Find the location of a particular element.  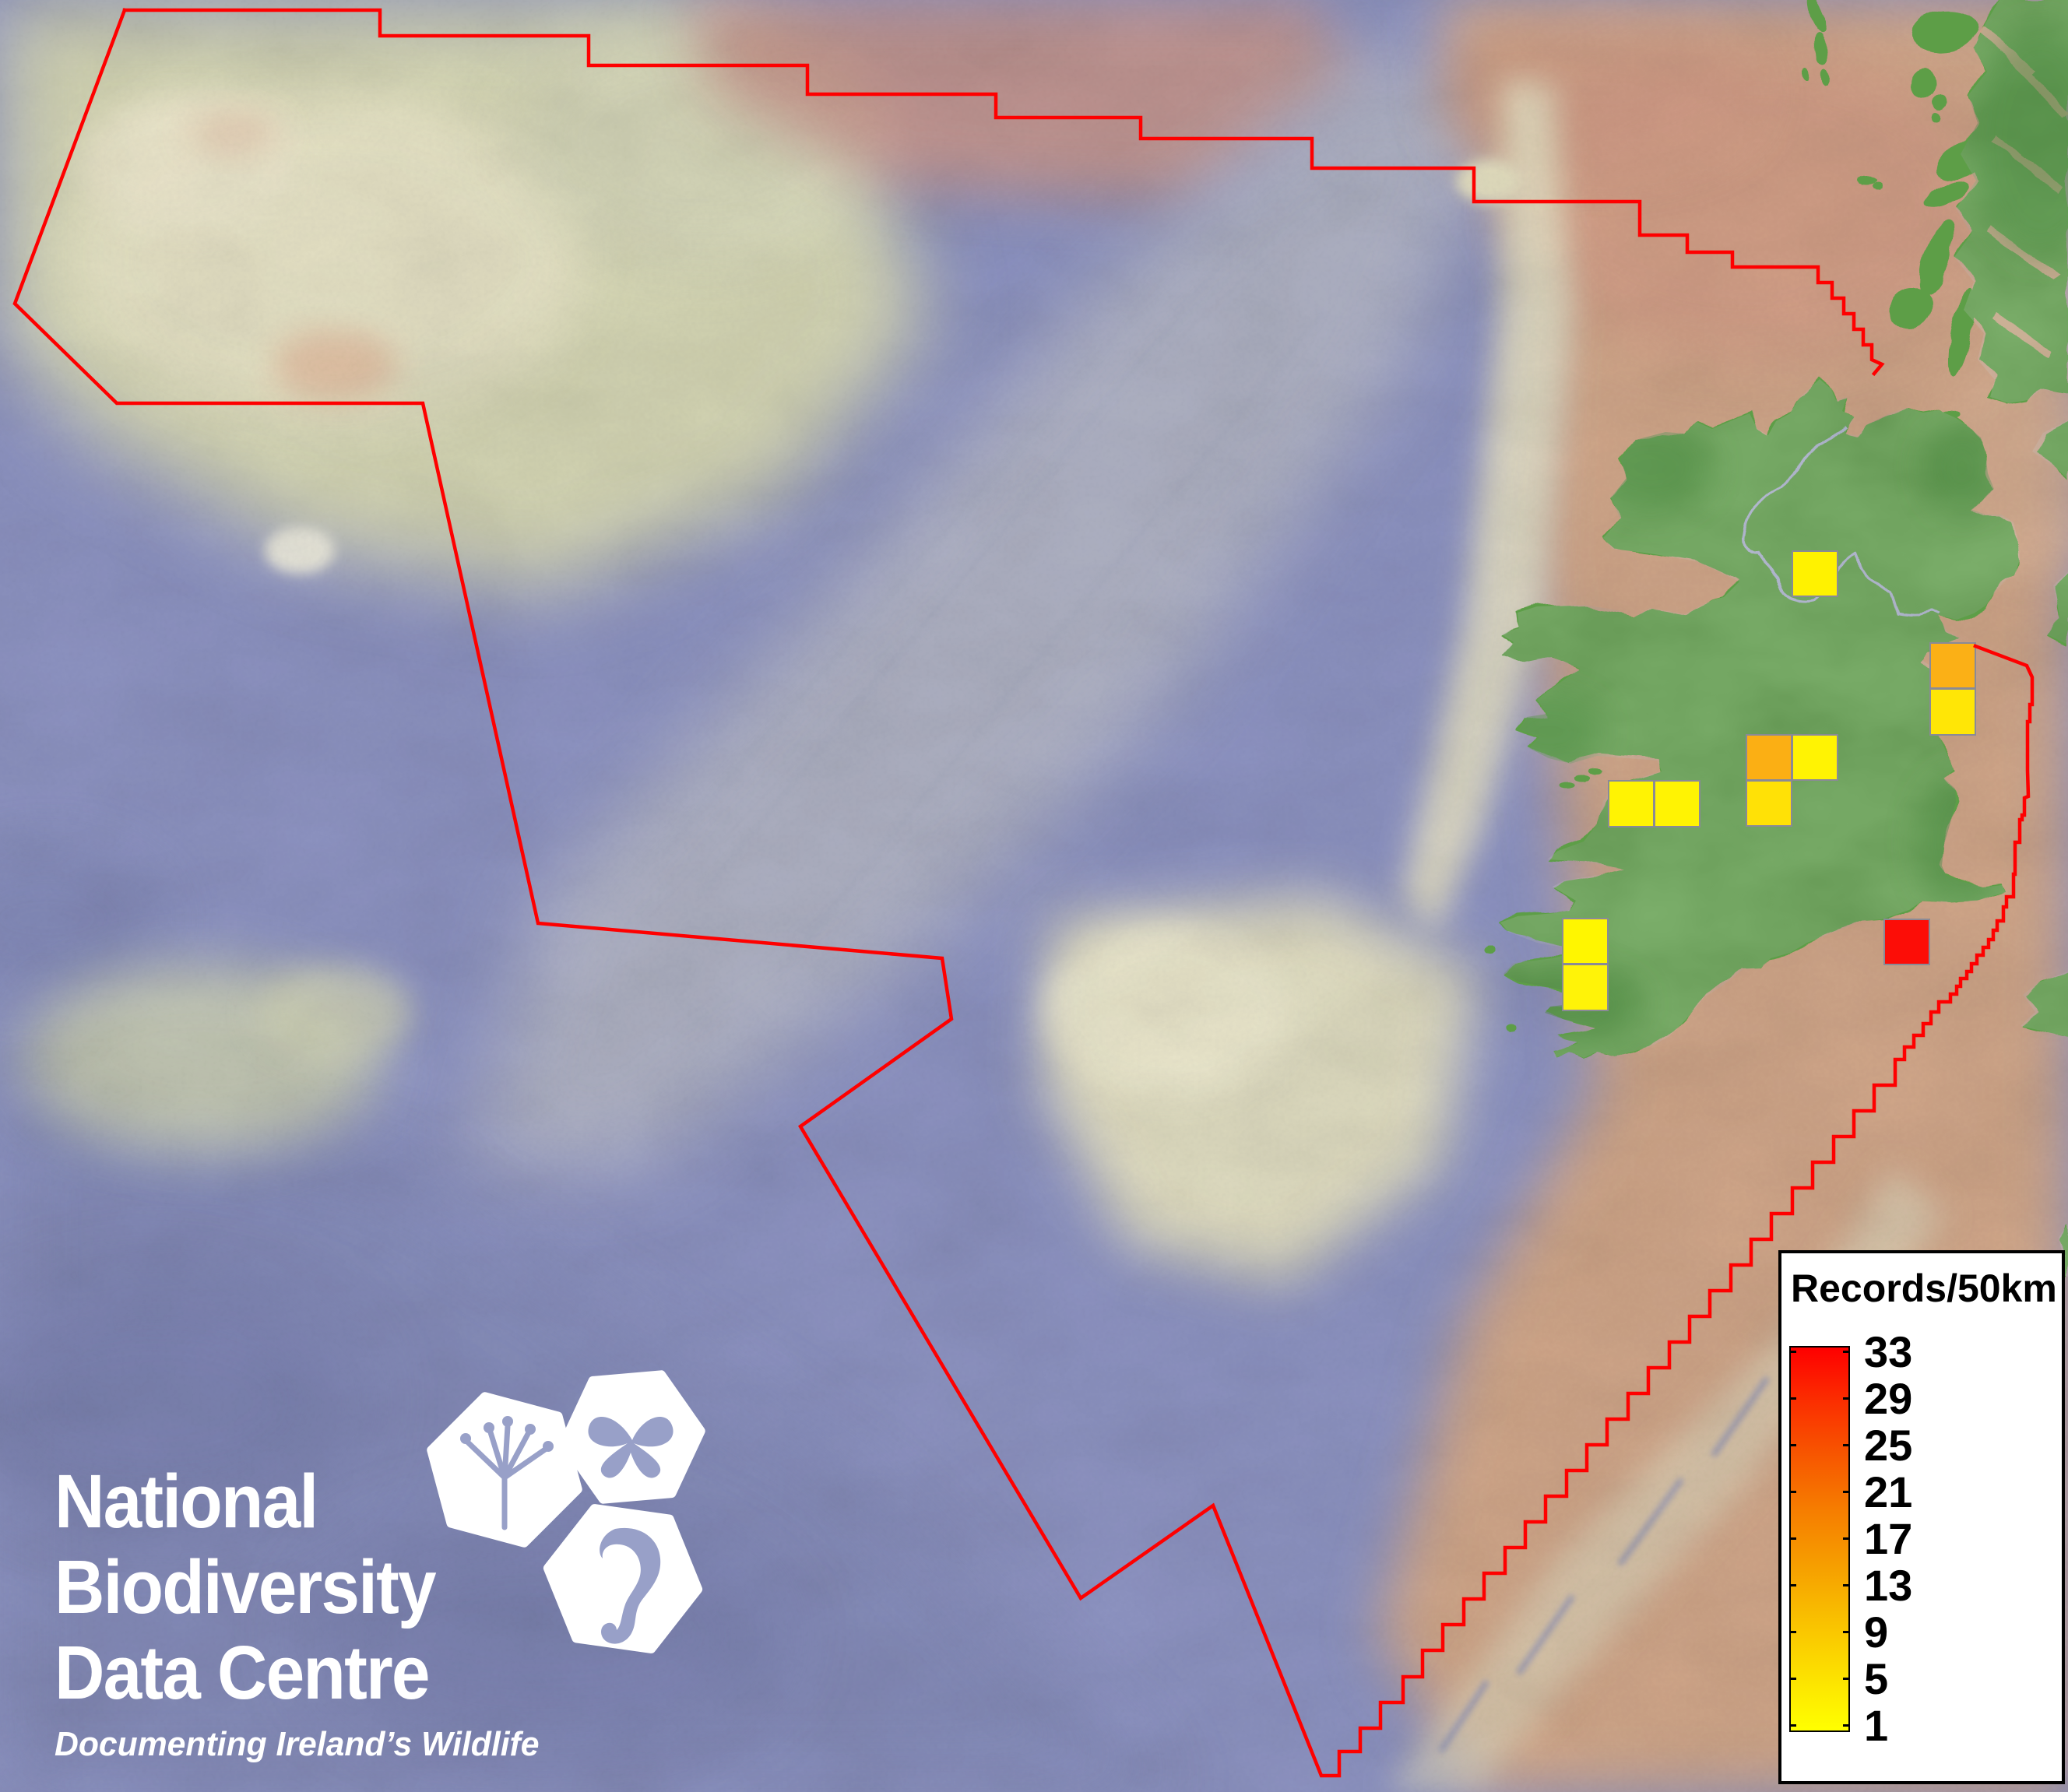

legend-title: Records/50km is located at coordinates (1924, 1288).